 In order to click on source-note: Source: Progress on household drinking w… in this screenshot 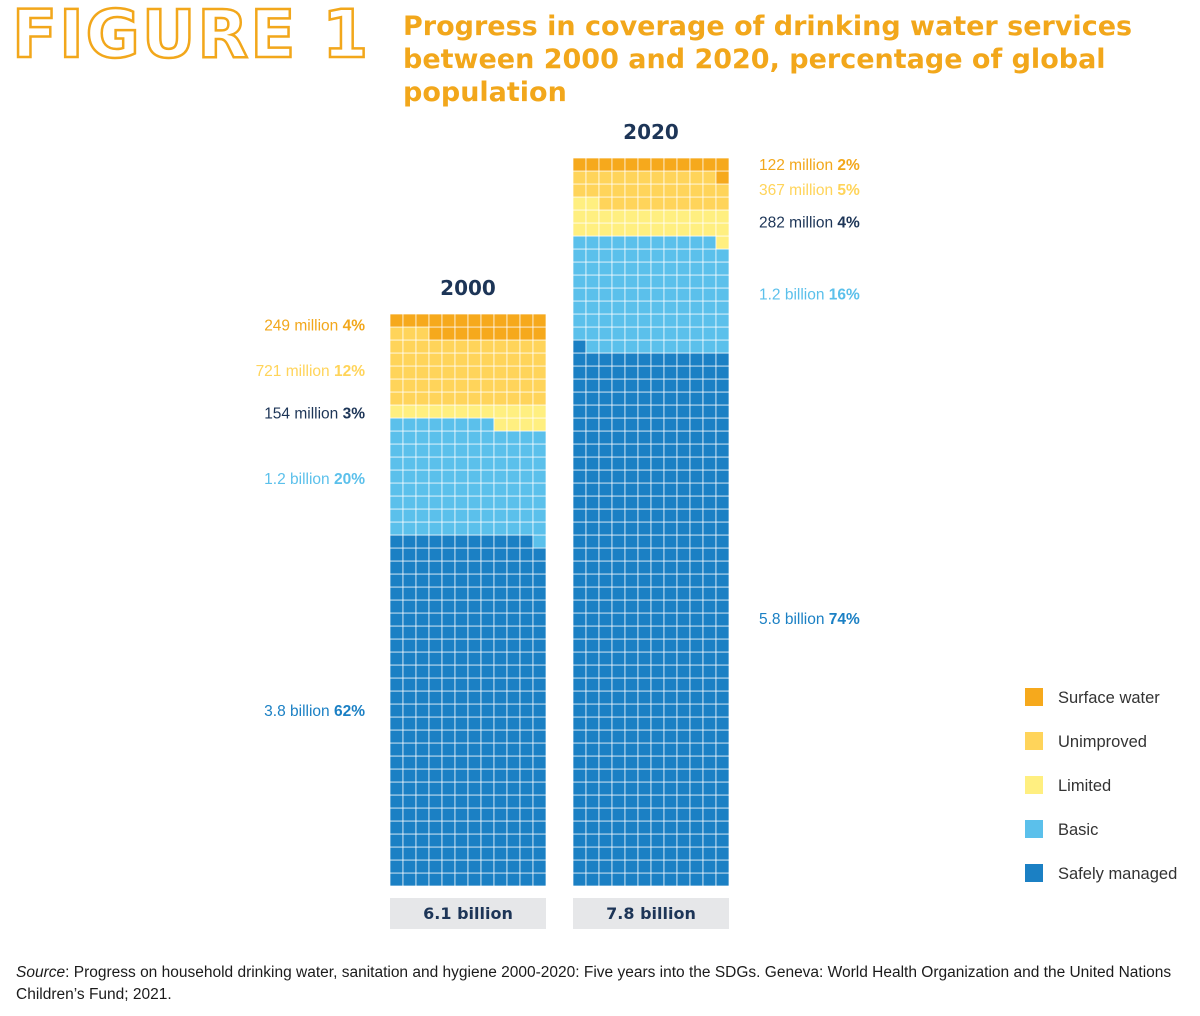, I will do `click(606, 984)`.